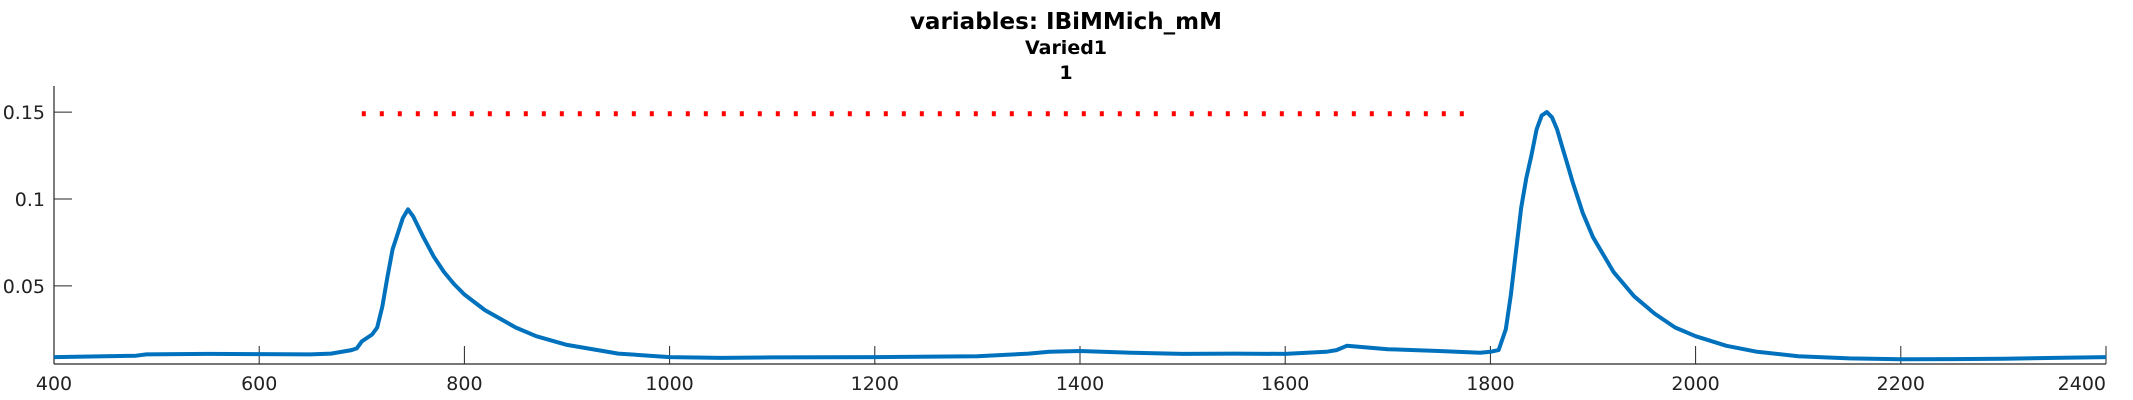 The height and width of the screenshot is (400, 2133). Describe the element at coordinates (1490, 384) in the screenshot. I see `x-tick-label: 1800` at that location.